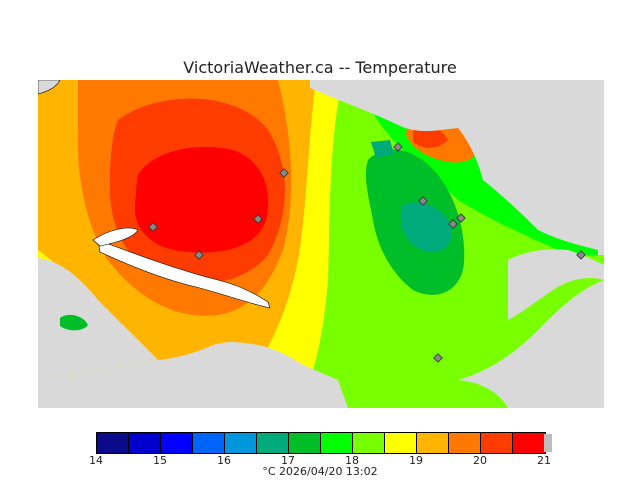 The height and width of the screenshot is (480, 640). I want to click on color-legend, so click(321, 443).